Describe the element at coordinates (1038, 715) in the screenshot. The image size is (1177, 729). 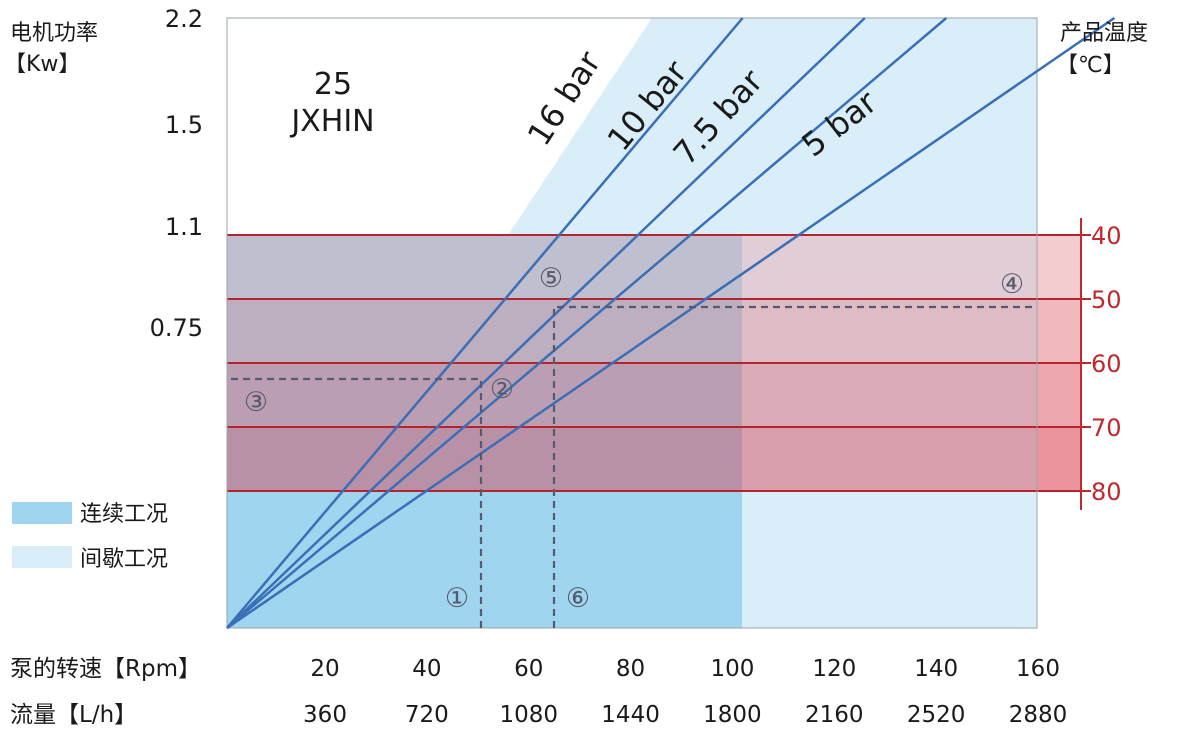
I see `flow-tick-2880: 2880` at that location.